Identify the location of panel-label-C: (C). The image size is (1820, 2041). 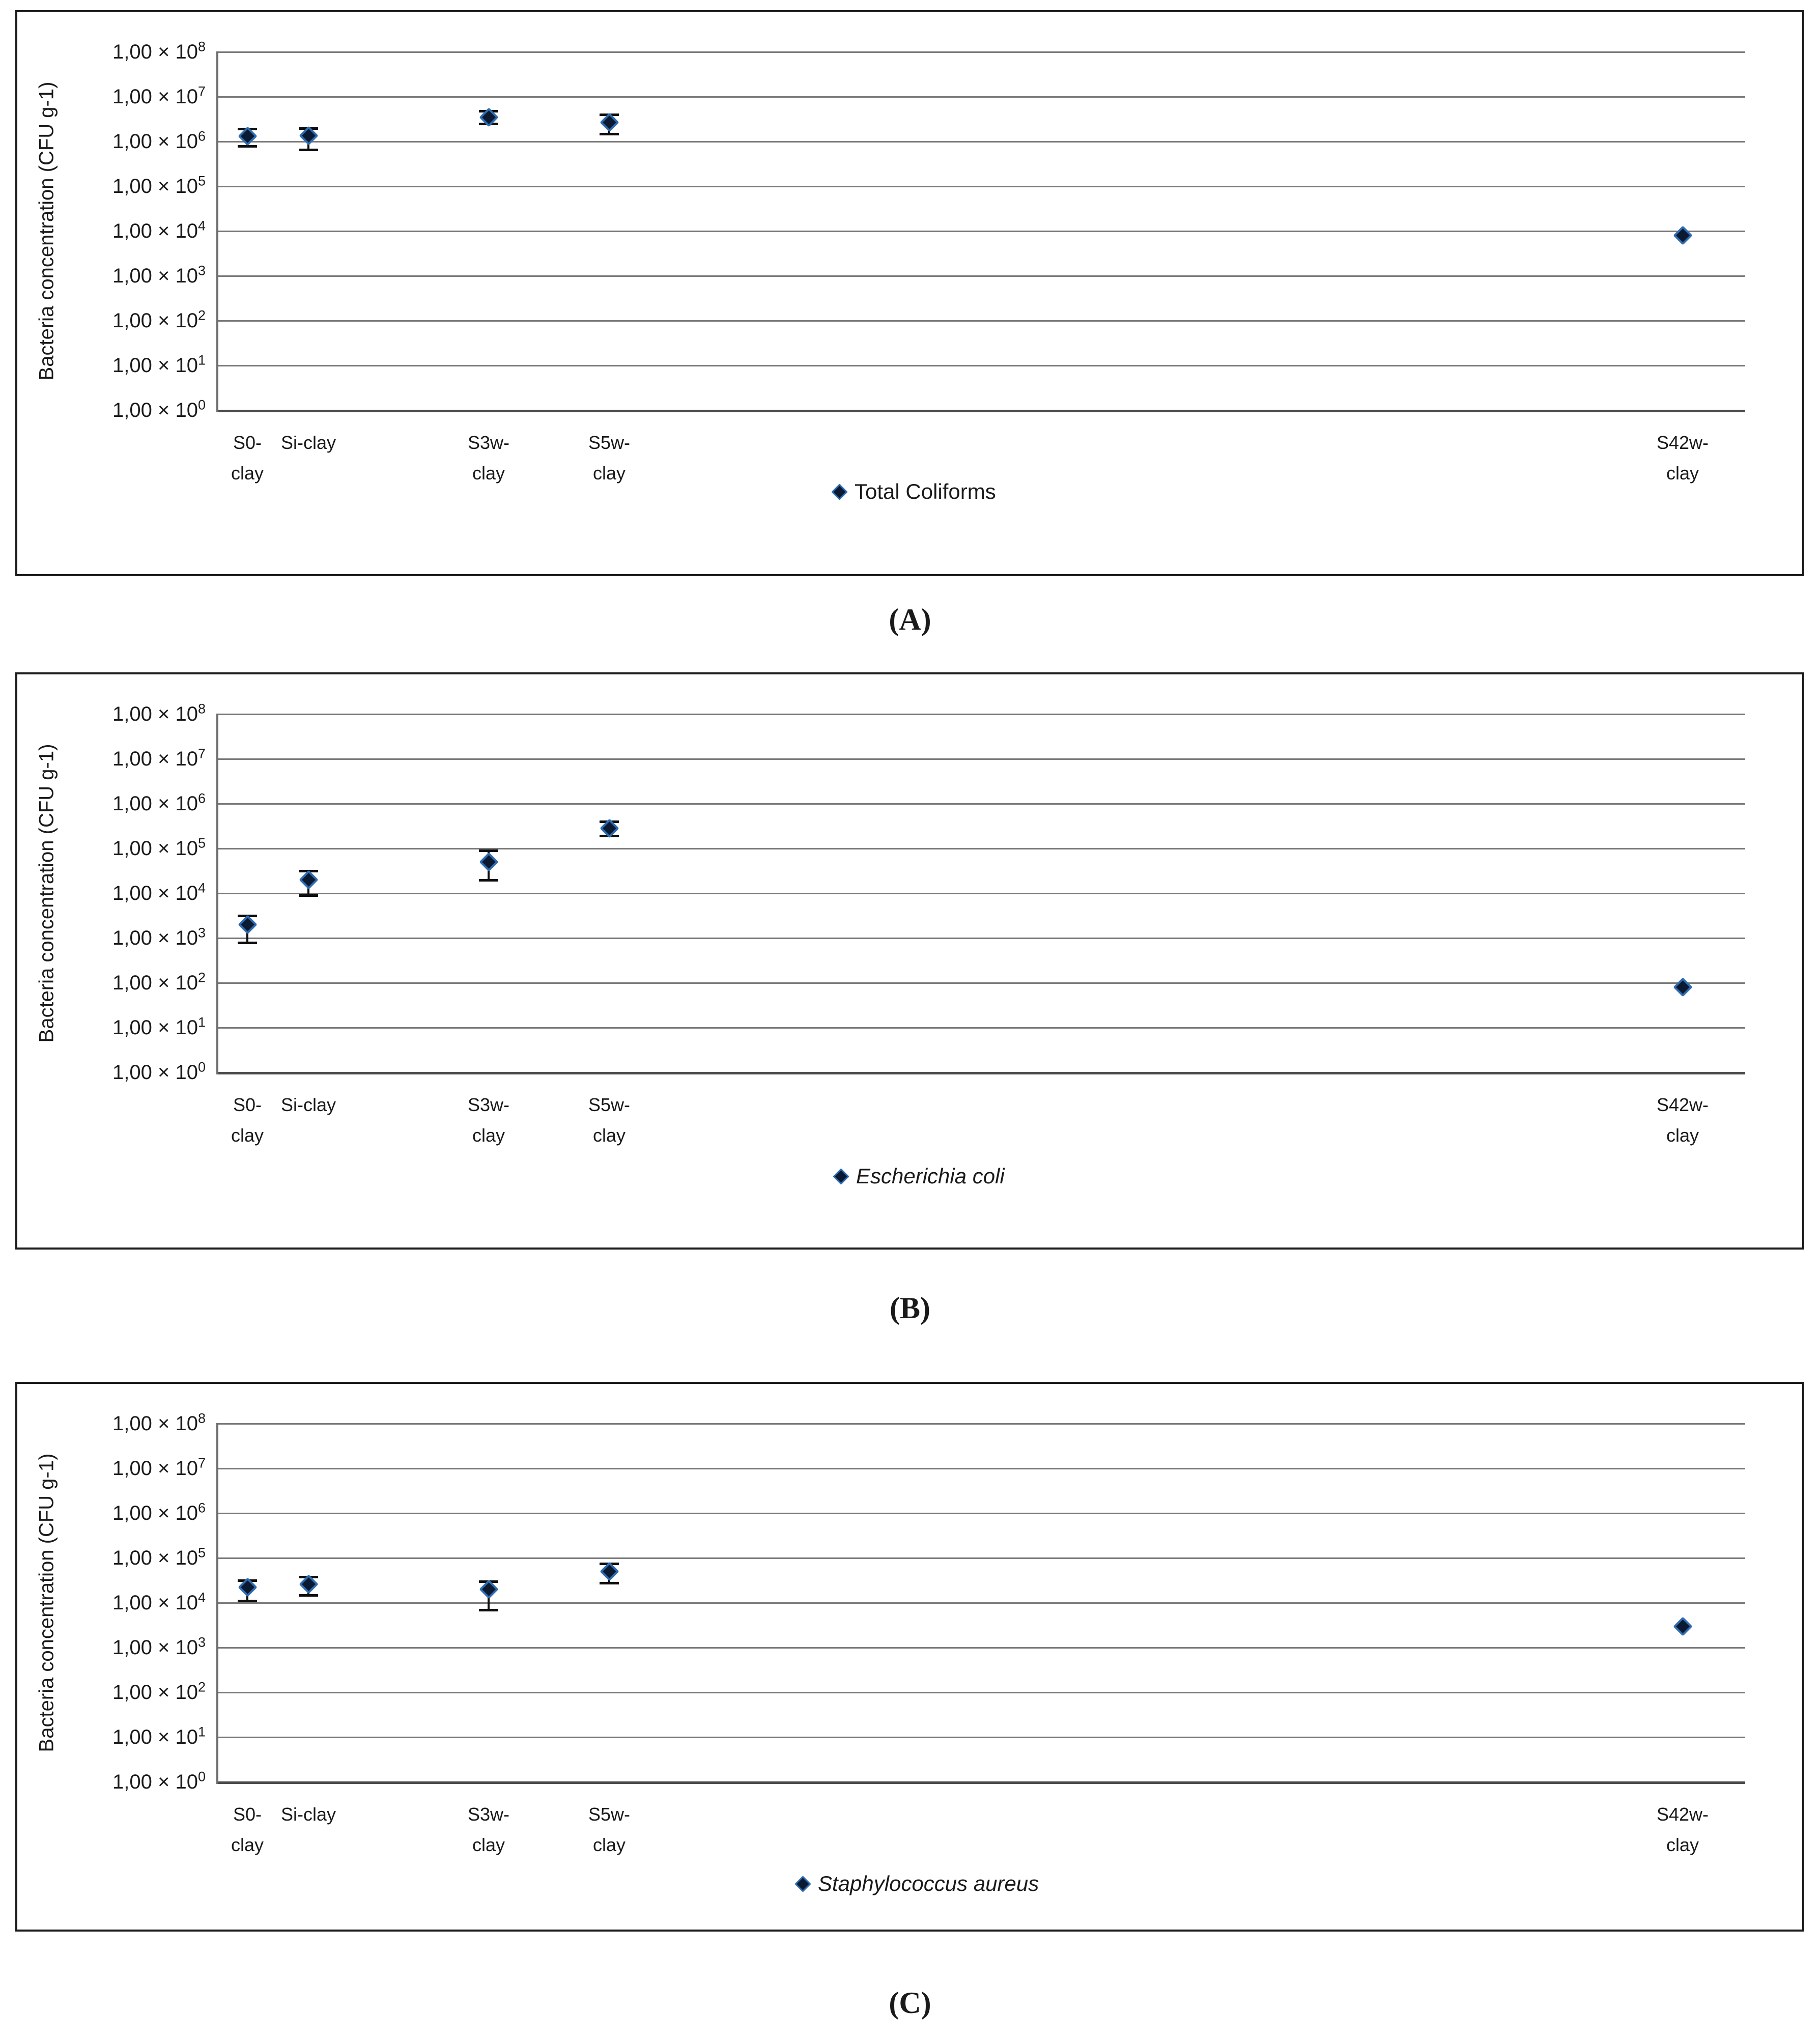
(910, 2003).